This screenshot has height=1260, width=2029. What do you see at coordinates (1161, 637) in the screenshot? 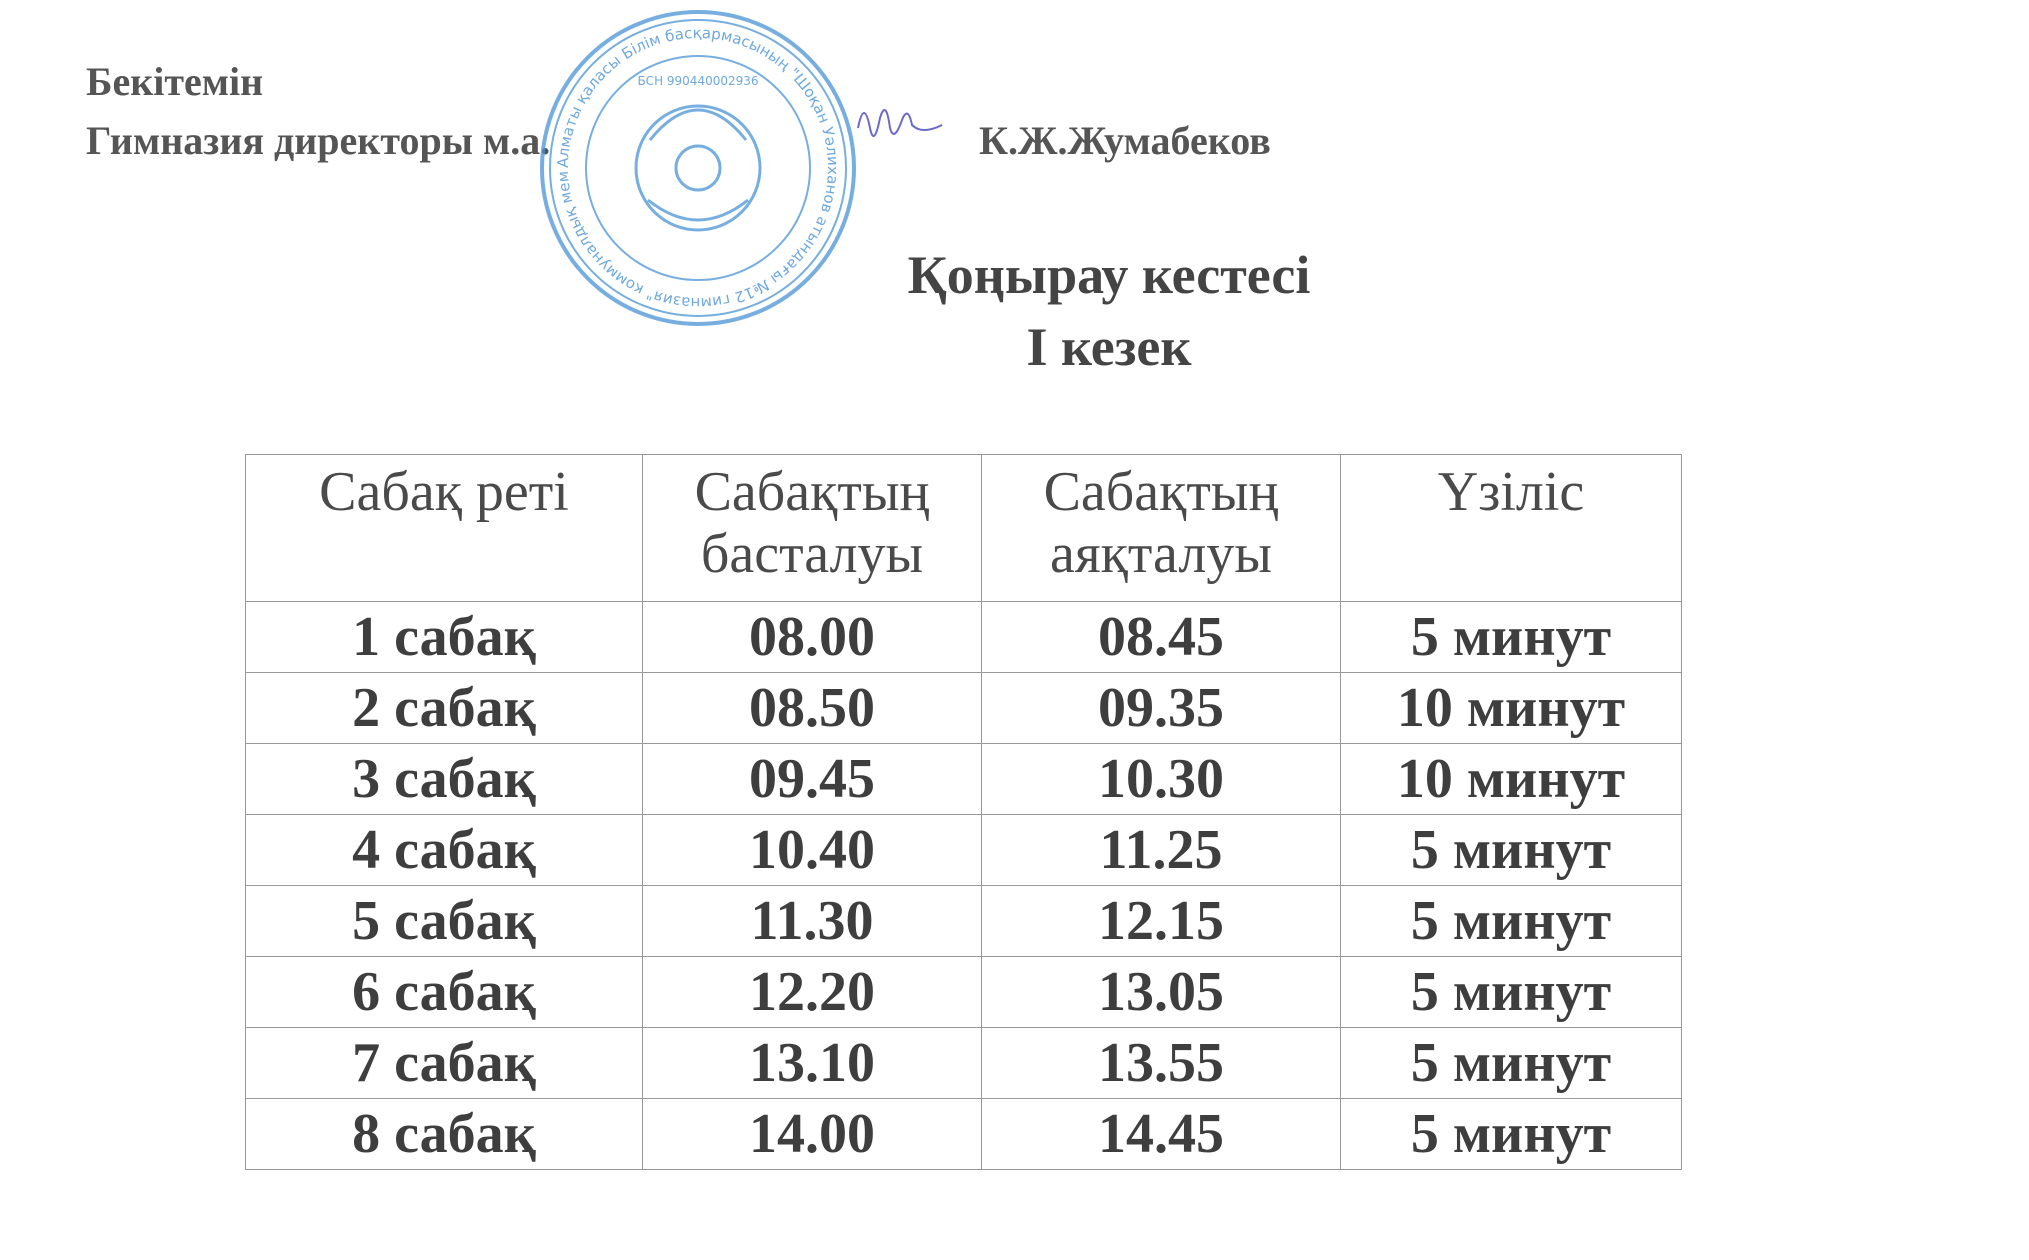
I see `table-cell: 08.45` at bounding box center [1161, 637].